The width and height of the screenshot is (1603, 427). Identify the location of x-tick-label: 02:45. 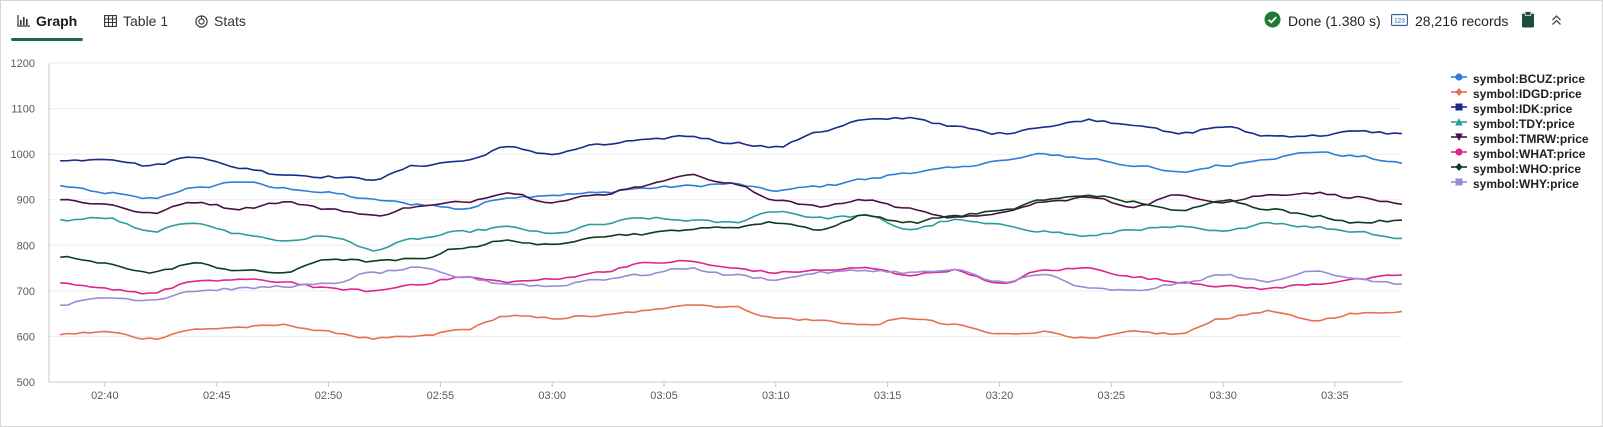
(217, 396).